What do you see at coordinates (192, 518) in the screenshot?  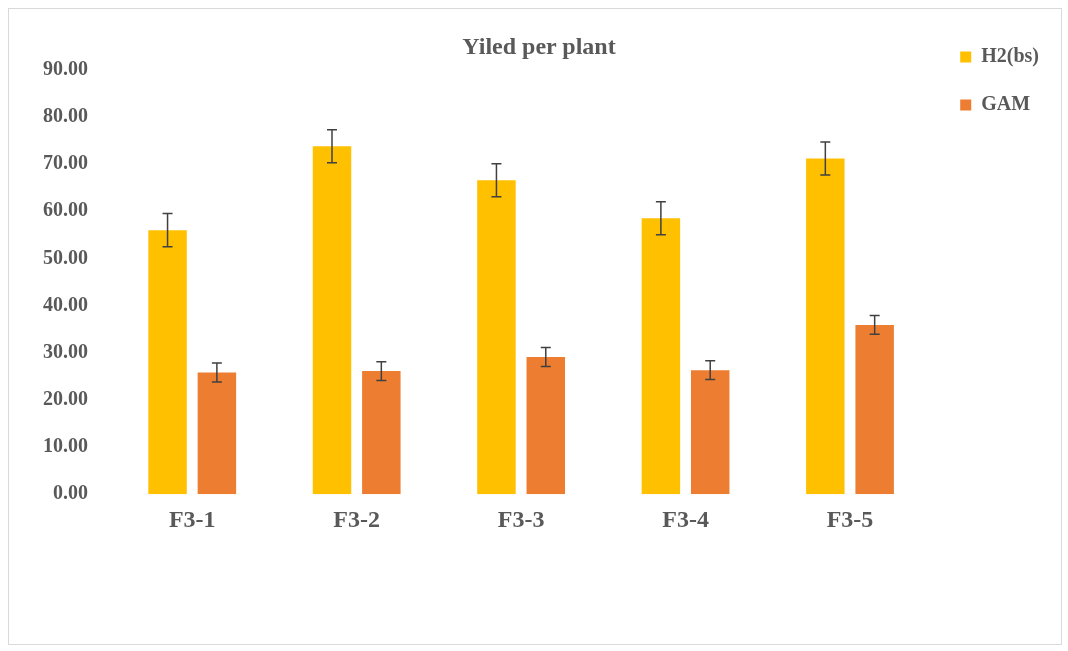 I see `x-tick-label: F3-1` at bounding box center [192, 518].